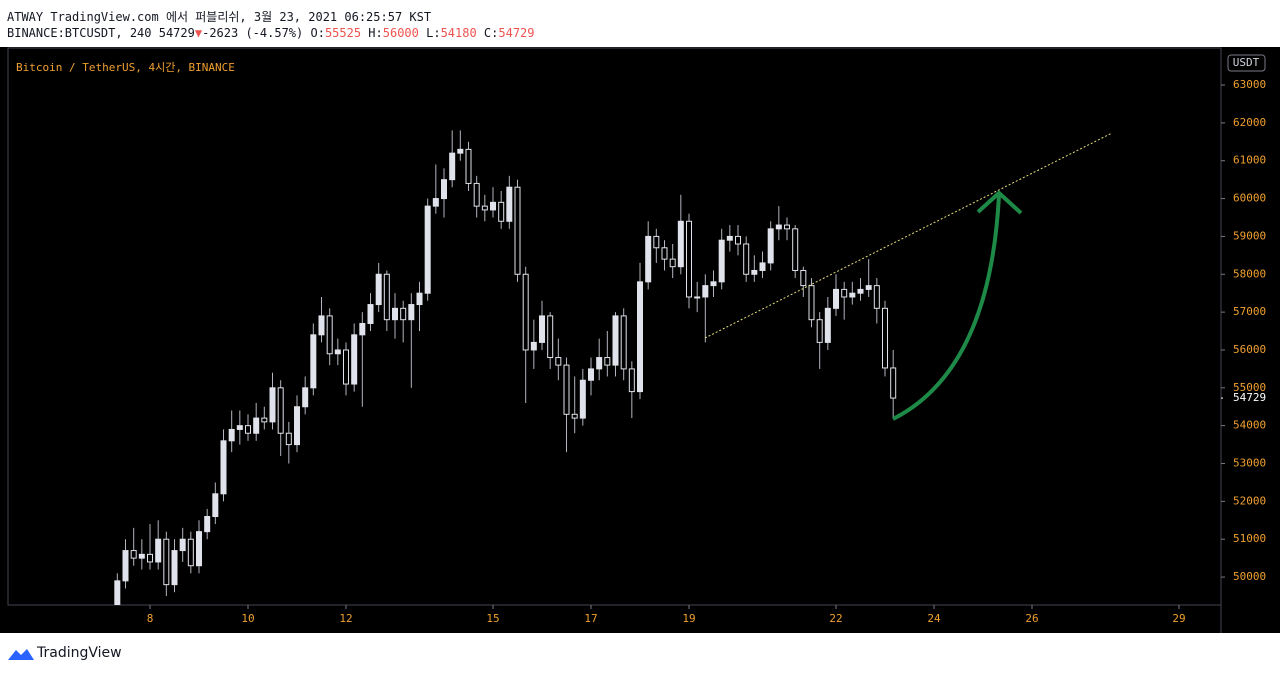 The height and width of the screenshot is (674, 1280). Describe the element at coordinates (1249, 273) in the screenshot. I see `y-tick-label: 58000` at that location.